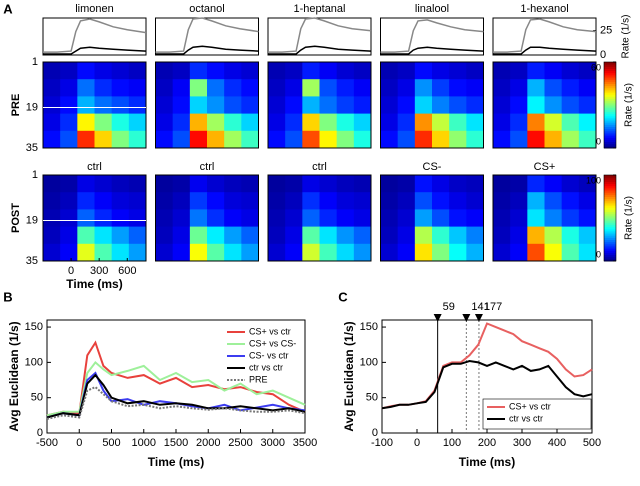 This screenshot has height=486, width=640. I want to click on x-tick-label: 0, so click(79, 443).